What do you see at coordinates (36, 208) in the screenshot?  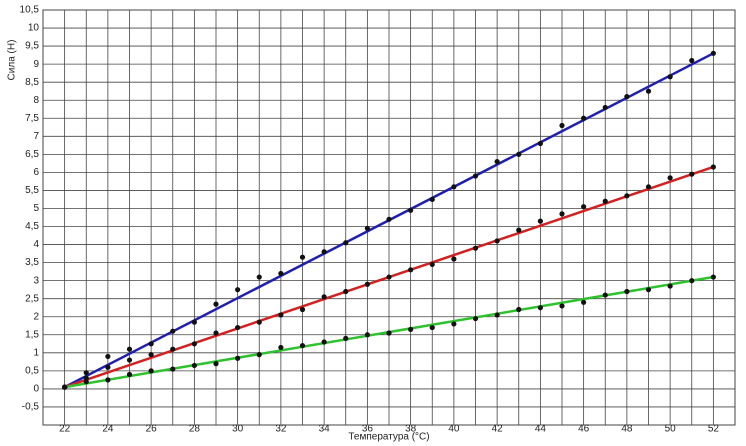 I see `y-tick-label: 5` at bounding box center [36, 208].